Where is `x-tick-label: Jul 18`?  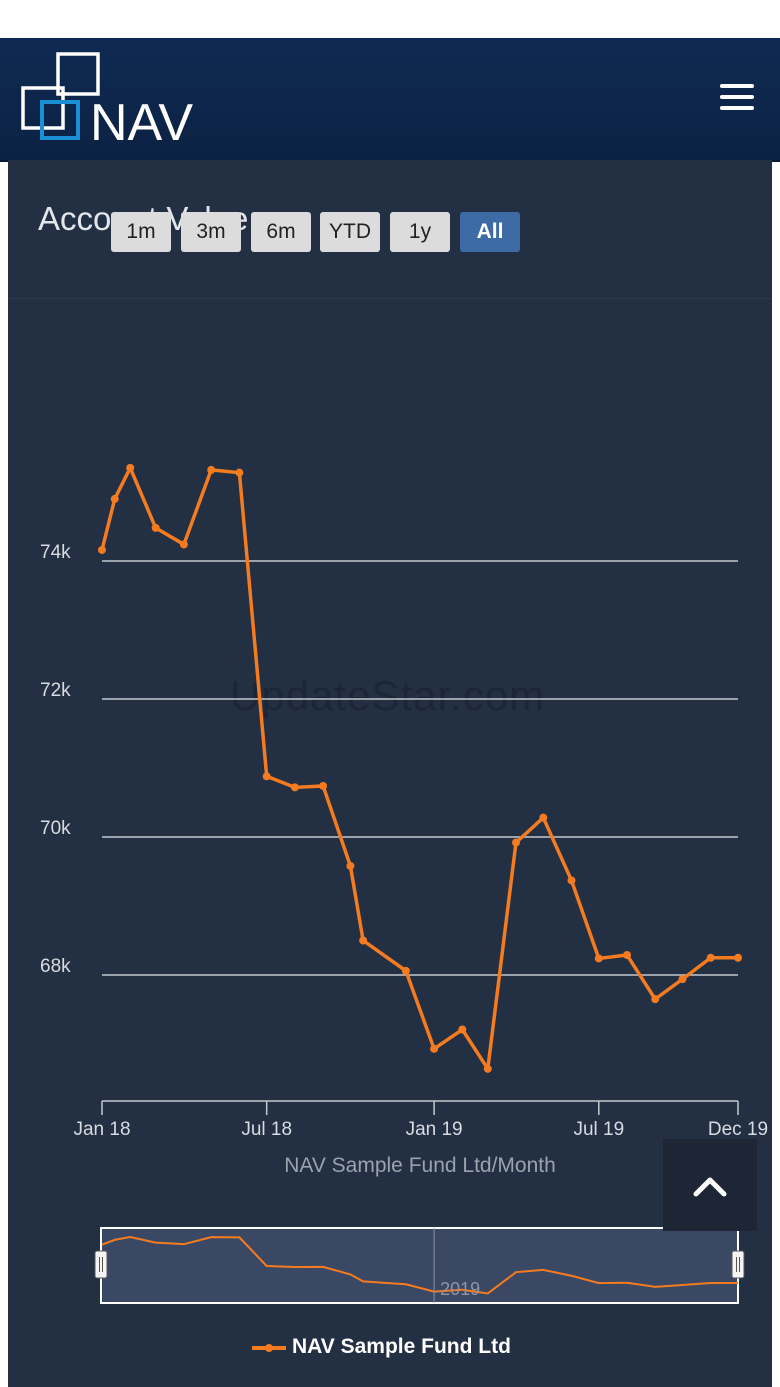
x-tick-label: Jul 18 is located at coordinates (266, 1129).